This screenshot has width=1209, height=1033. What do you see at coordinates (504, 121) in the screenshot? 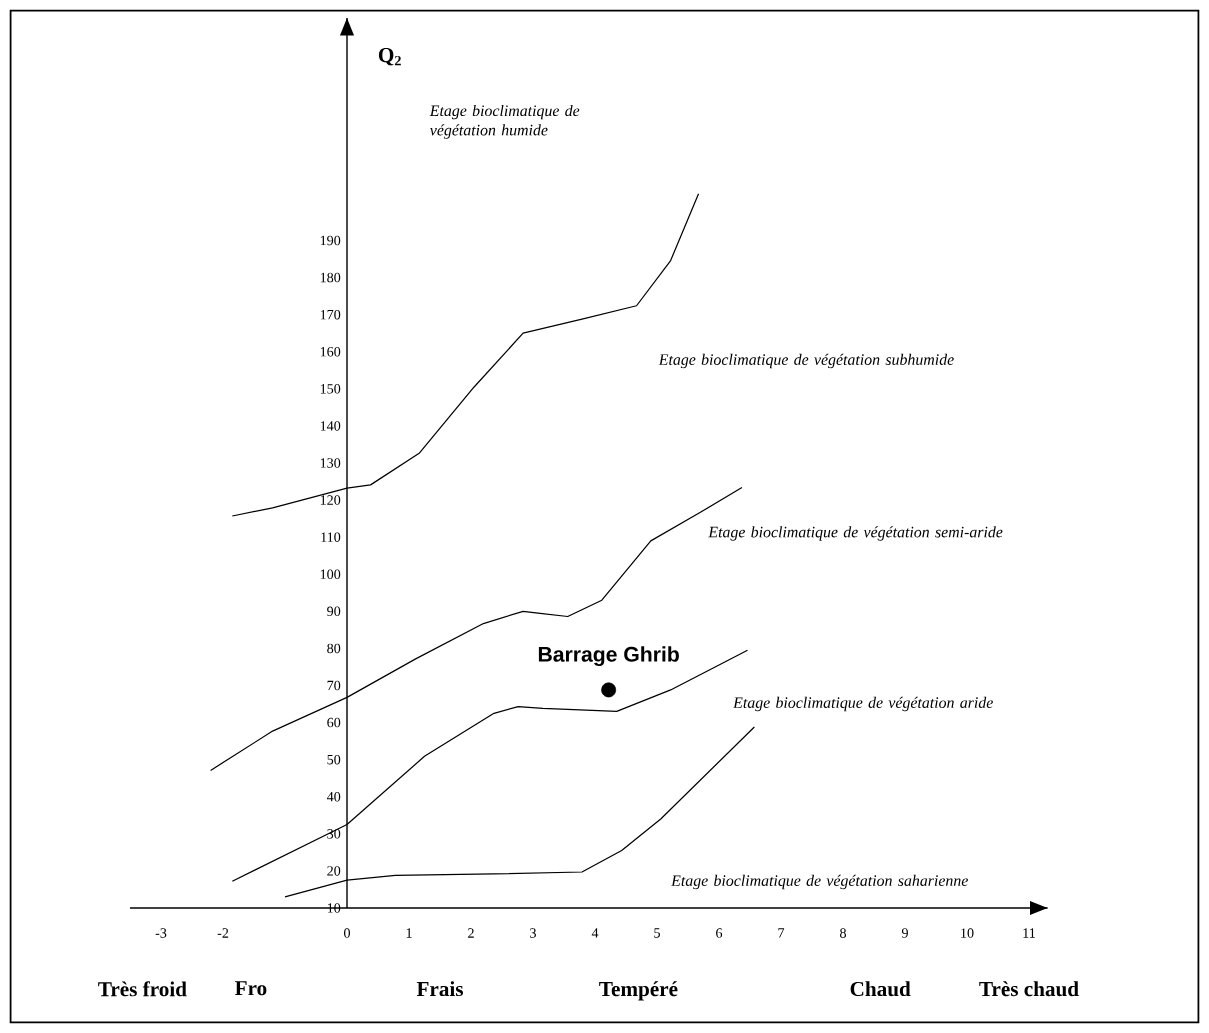
I see `annotation: Etage bioclimatique de végétation humide` at bounding box center [504, 121].